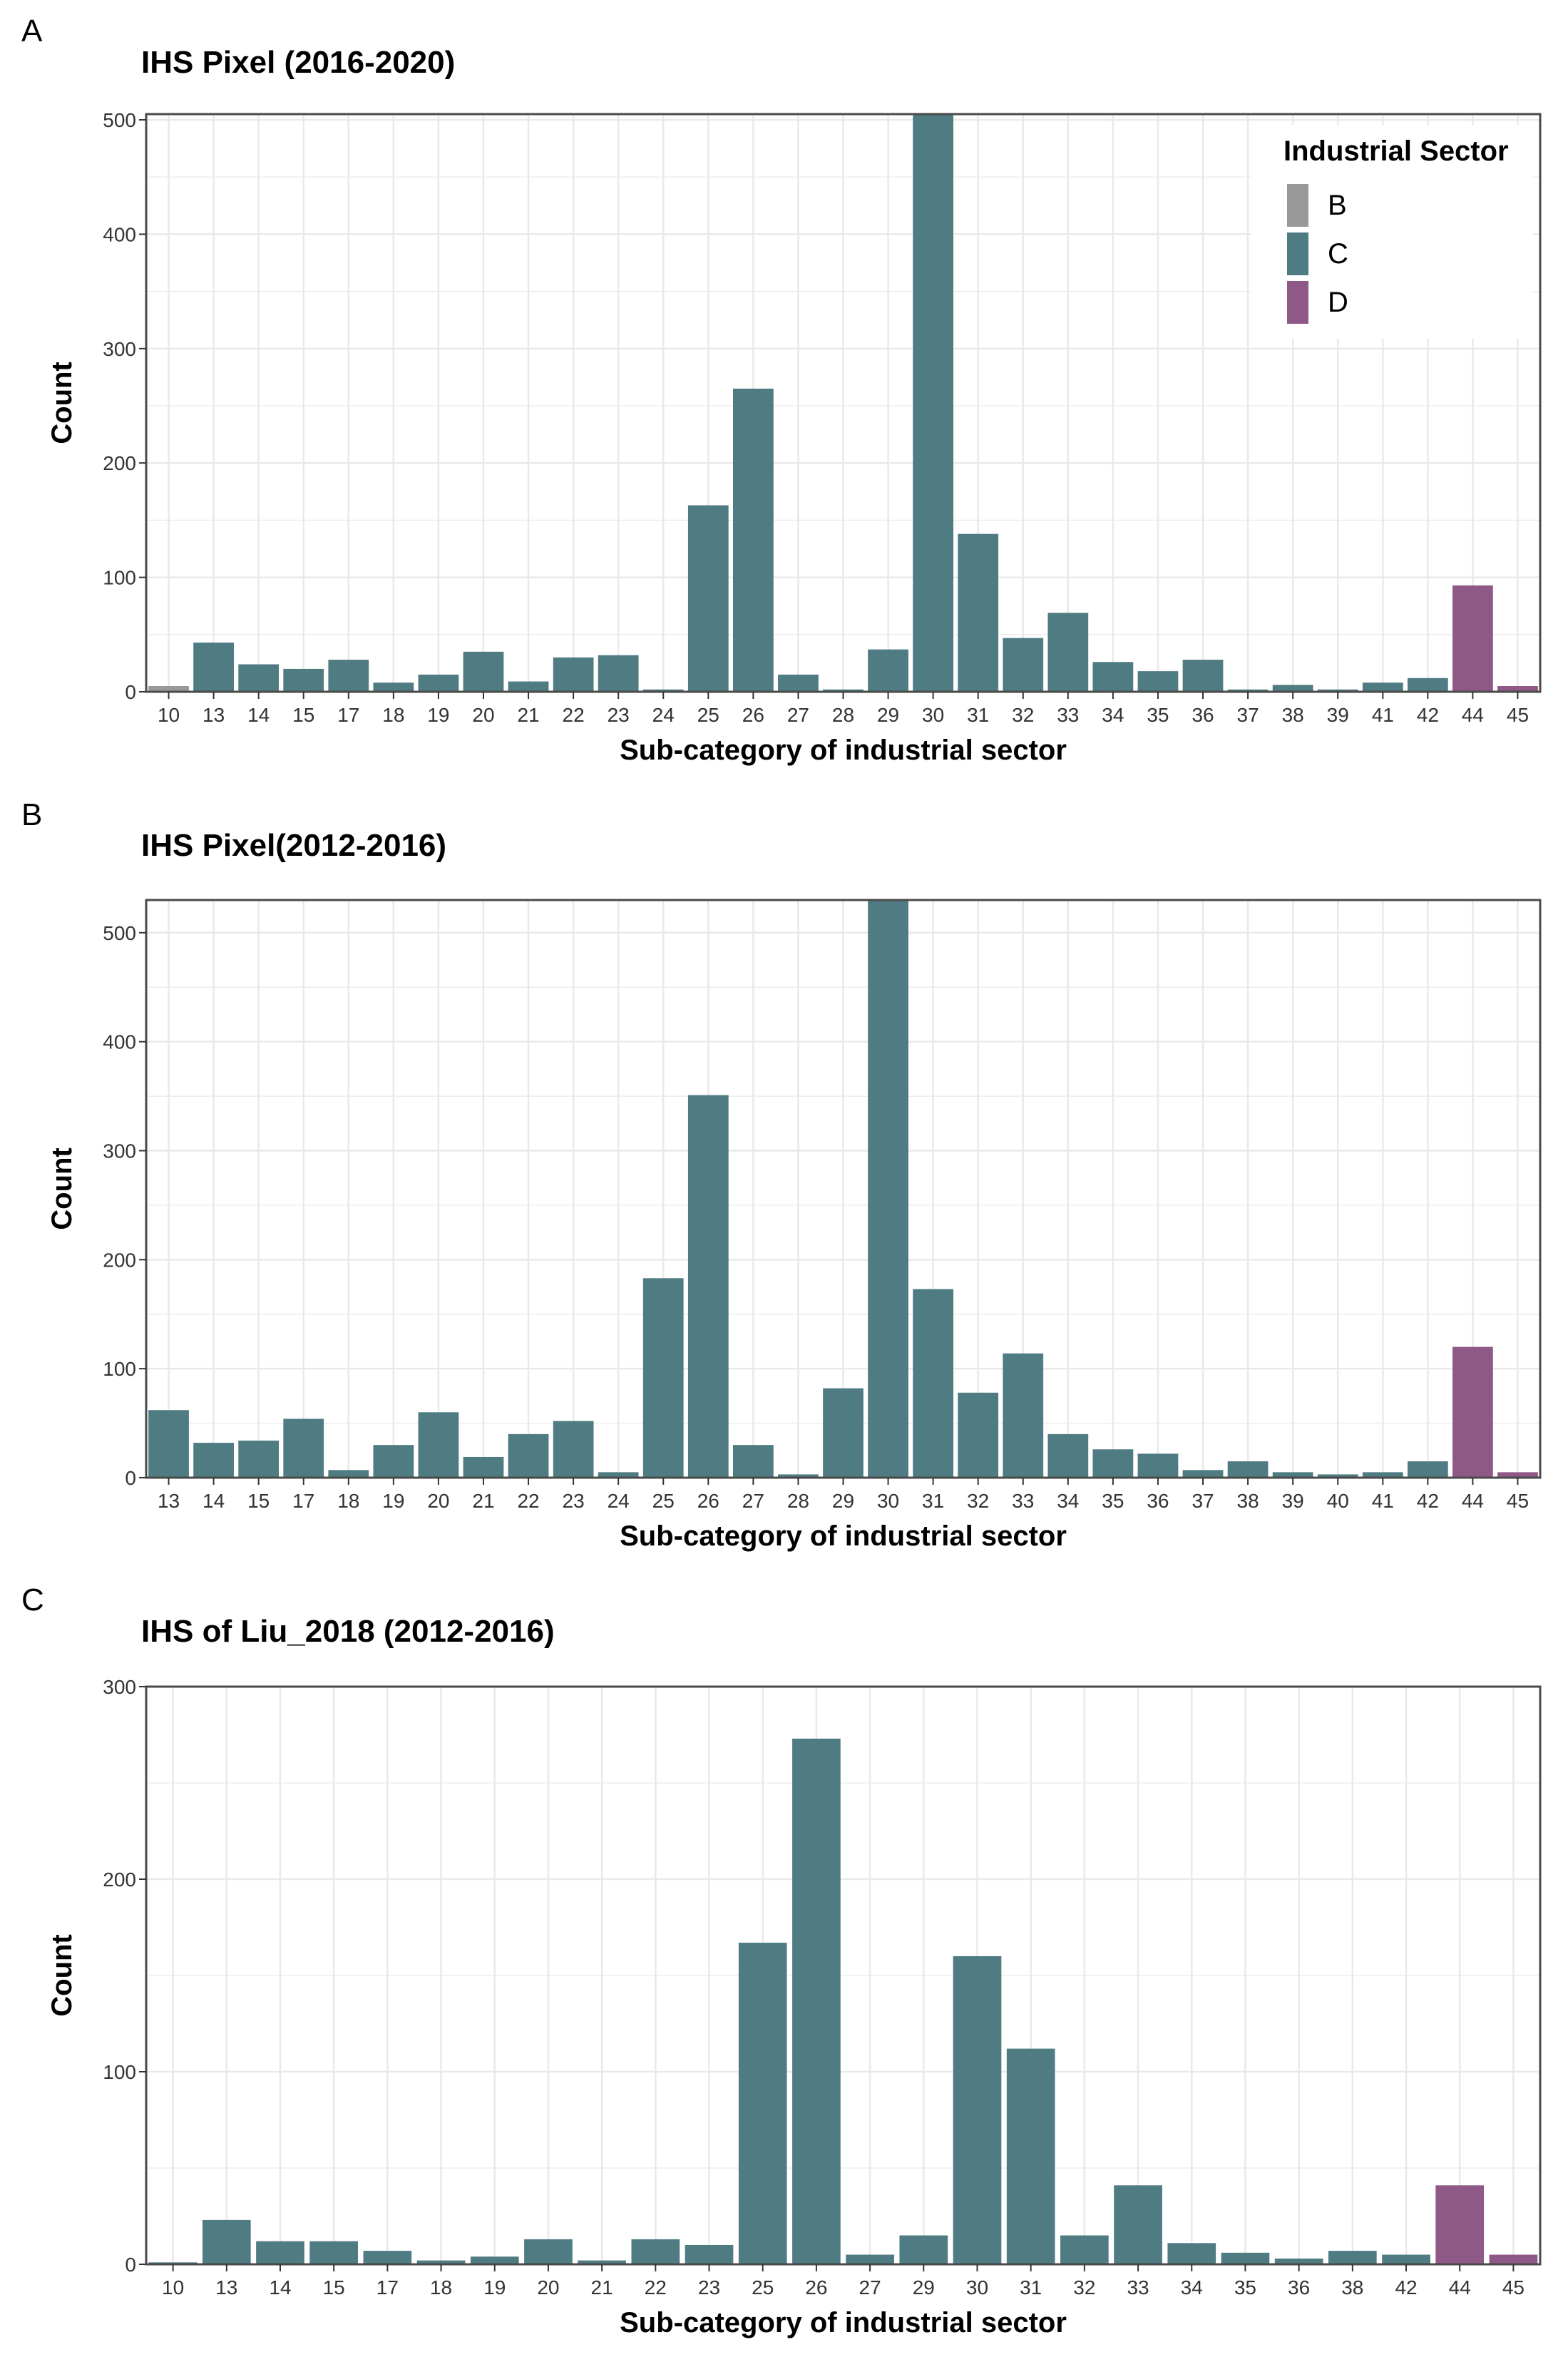  Describe the element at coordinates (1383, 715) in the screenshot. I see `x-tick-label: 41` at that location.